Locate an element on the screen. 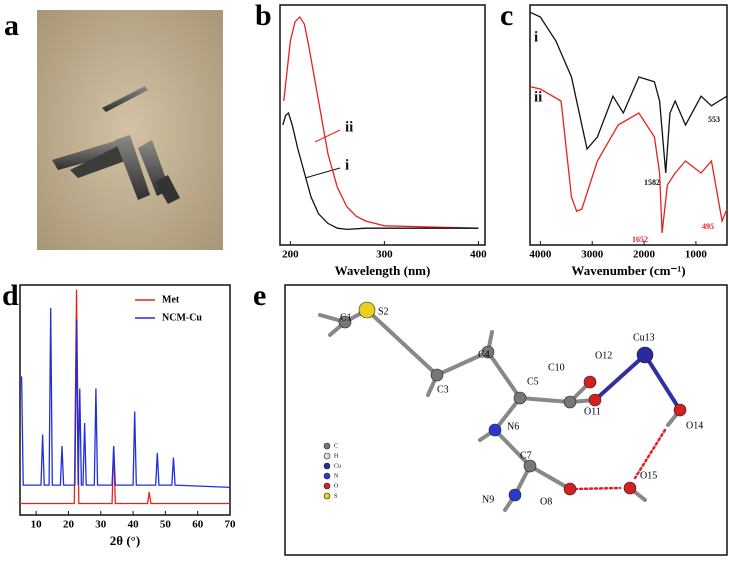 The height and width of the screenshot is (566, 729). atom-label: C4 is located at coordinates (484, 354).